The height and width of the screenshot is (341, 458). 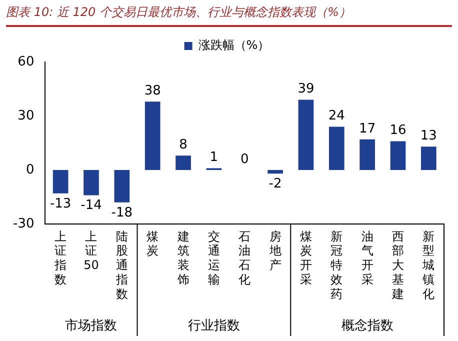 I want to click on y-tick-label: 30, so click(x=26, y=116).